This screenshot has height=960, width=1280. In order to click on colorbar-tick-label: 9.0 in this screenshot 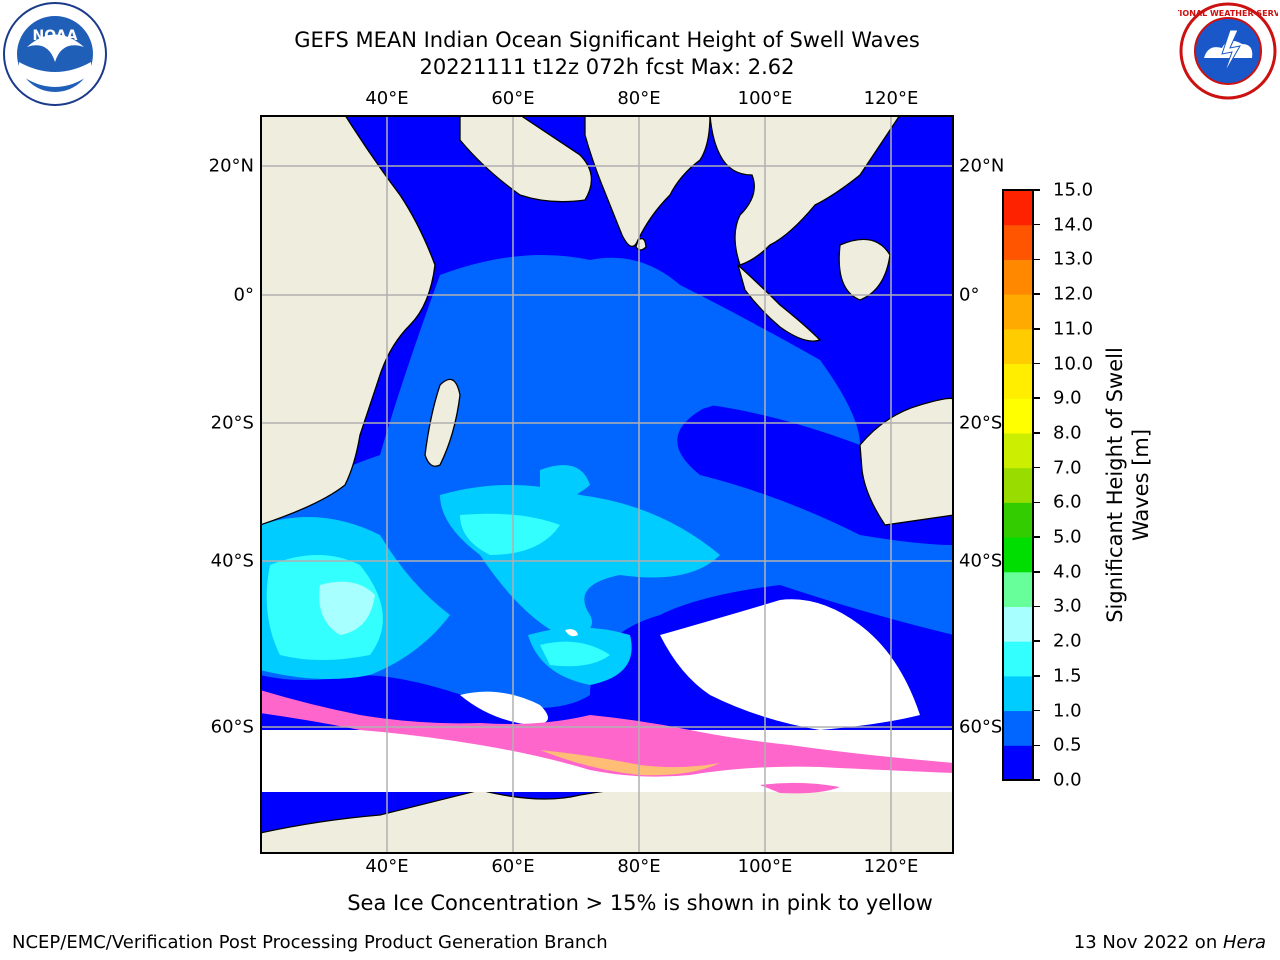, I will do `click(1067, 398)`.